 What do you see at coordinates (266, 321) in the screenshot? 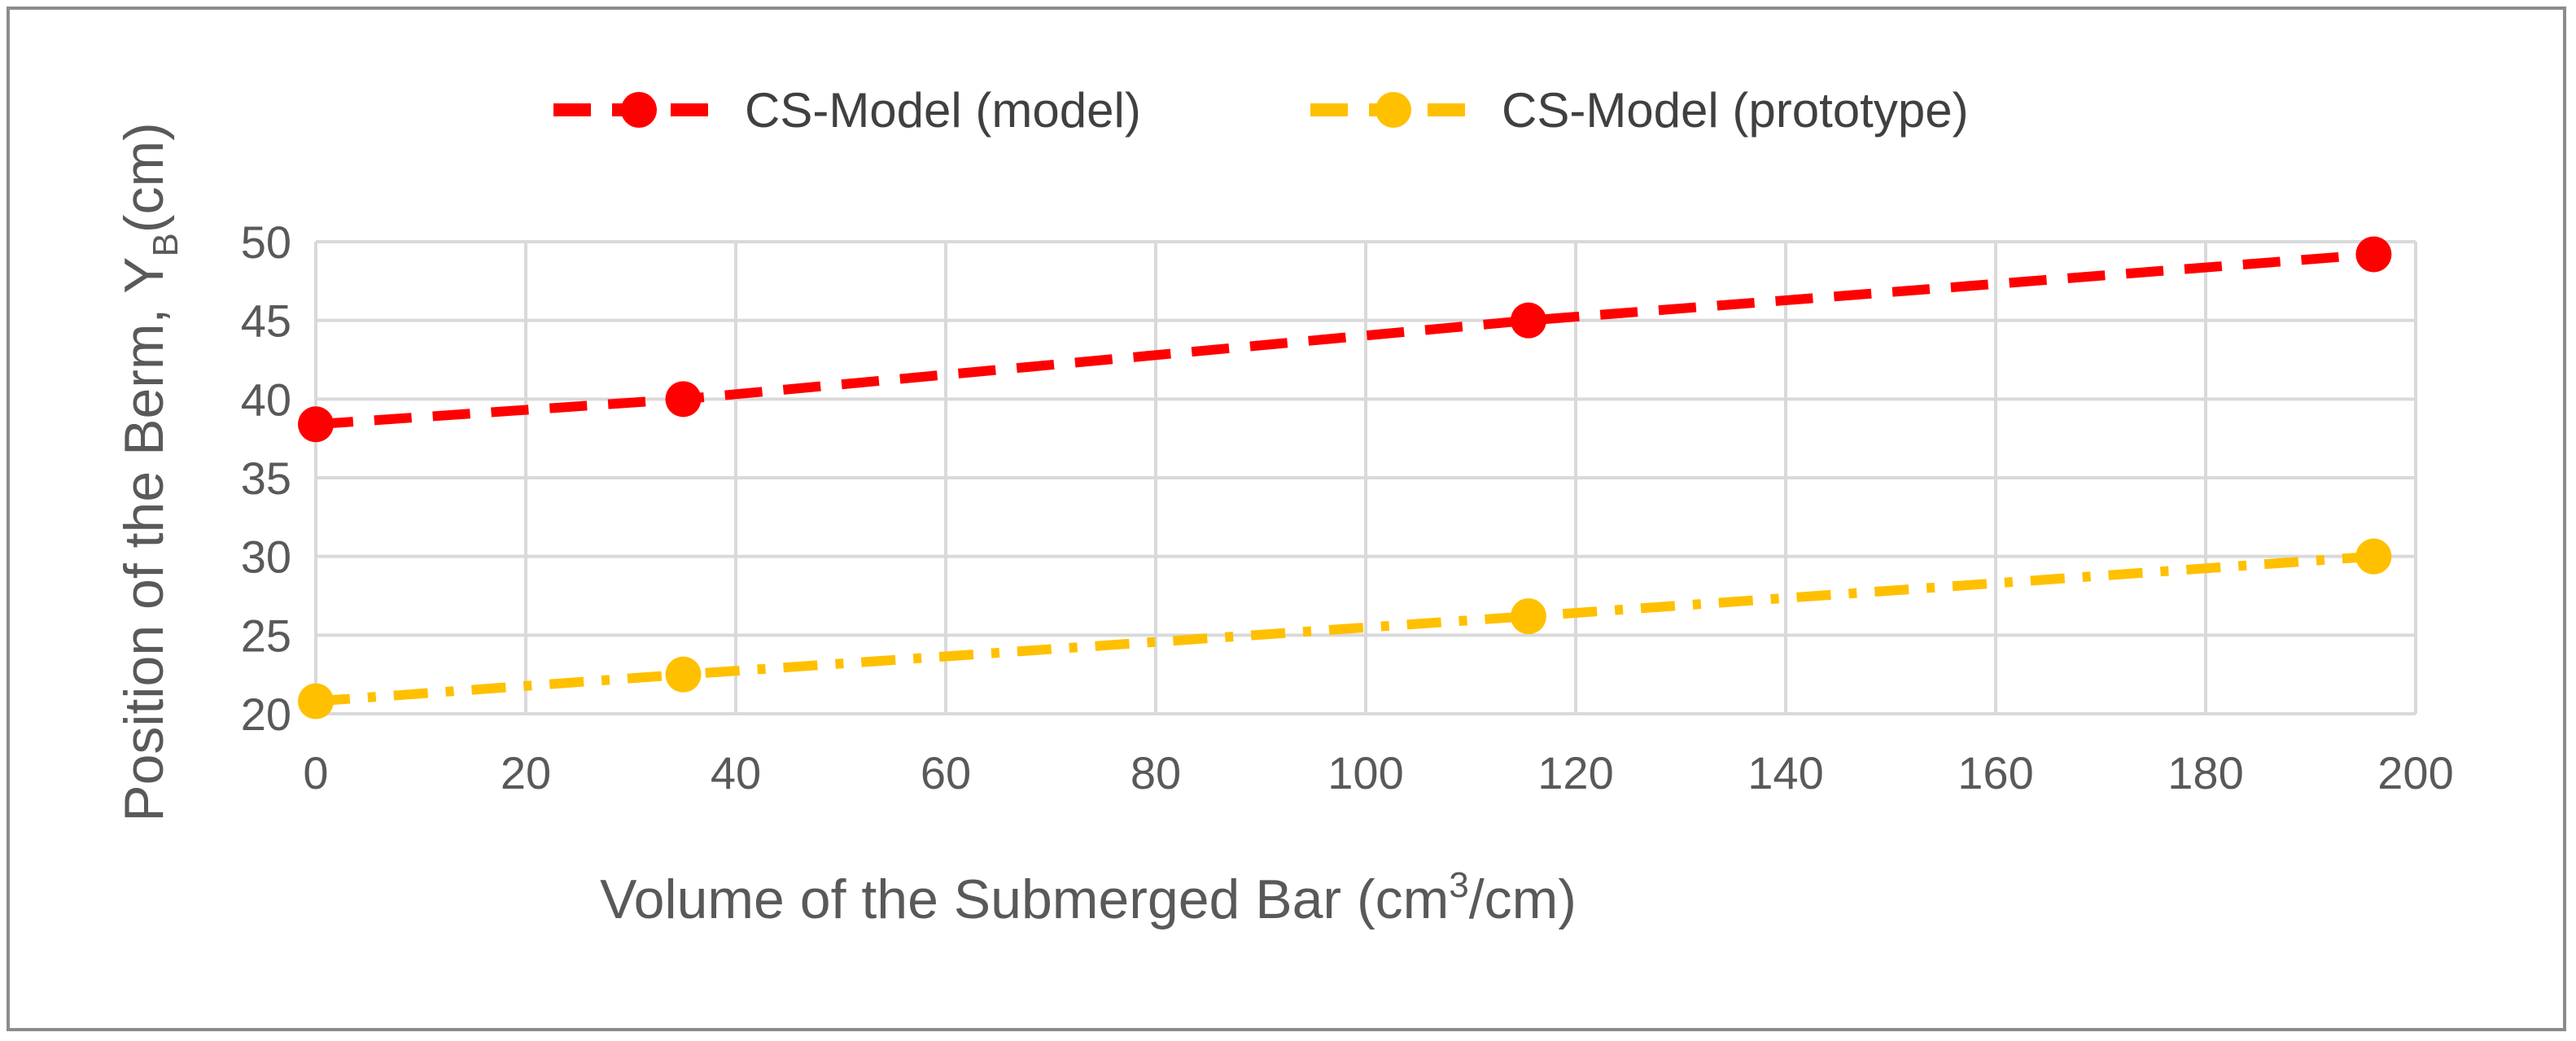
I see `y-tick-label: 45` at bounding box center [266, 321].